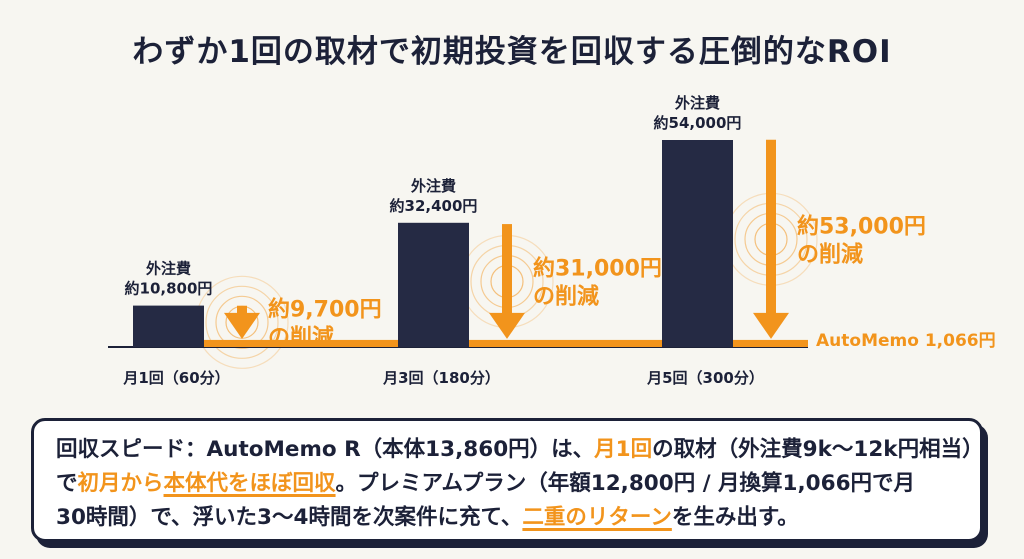  Describe the element at coordinates (705, 378) in the screenshot. I see `x-tick-label: 月5回（300分）` at that location.